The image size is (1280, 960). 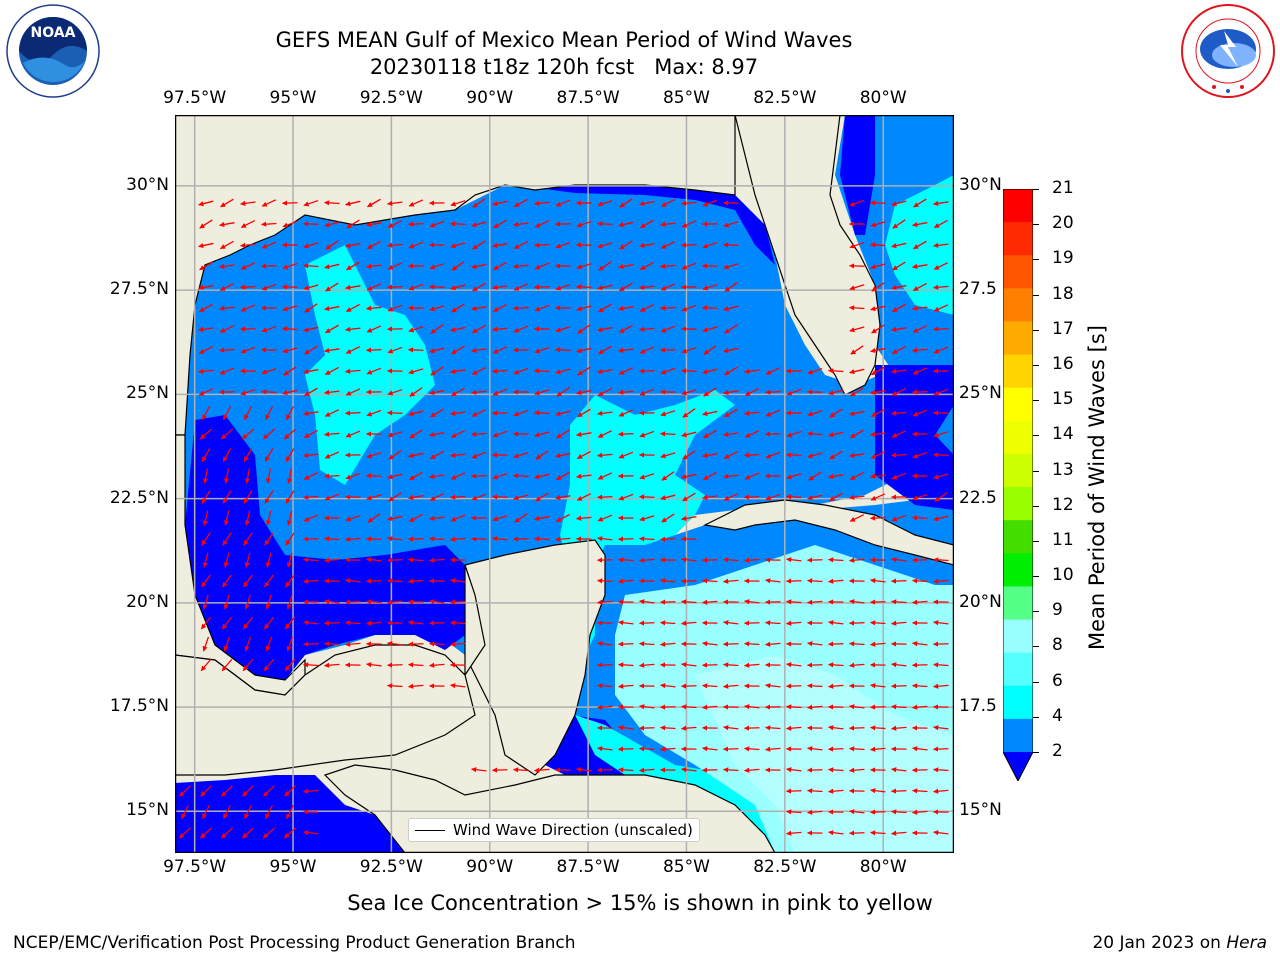 What do you see at coordinates (554, 830) in the screenshot?
I see `map-legend: Wind Wave Direction (unscaled)` at bounding box center [554, 830].